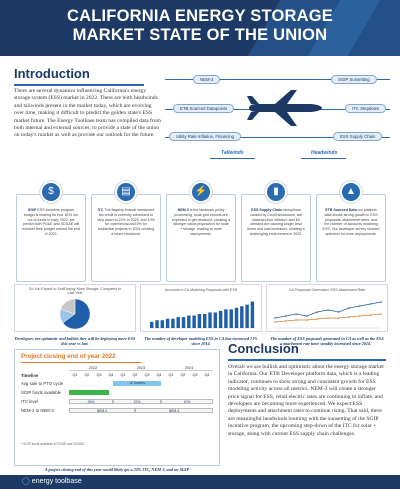 The image size is (400, 489). Describe the element at coordinates (29, 401) in the screenshot. I see `timeline-row-label: ITC level` at that location.